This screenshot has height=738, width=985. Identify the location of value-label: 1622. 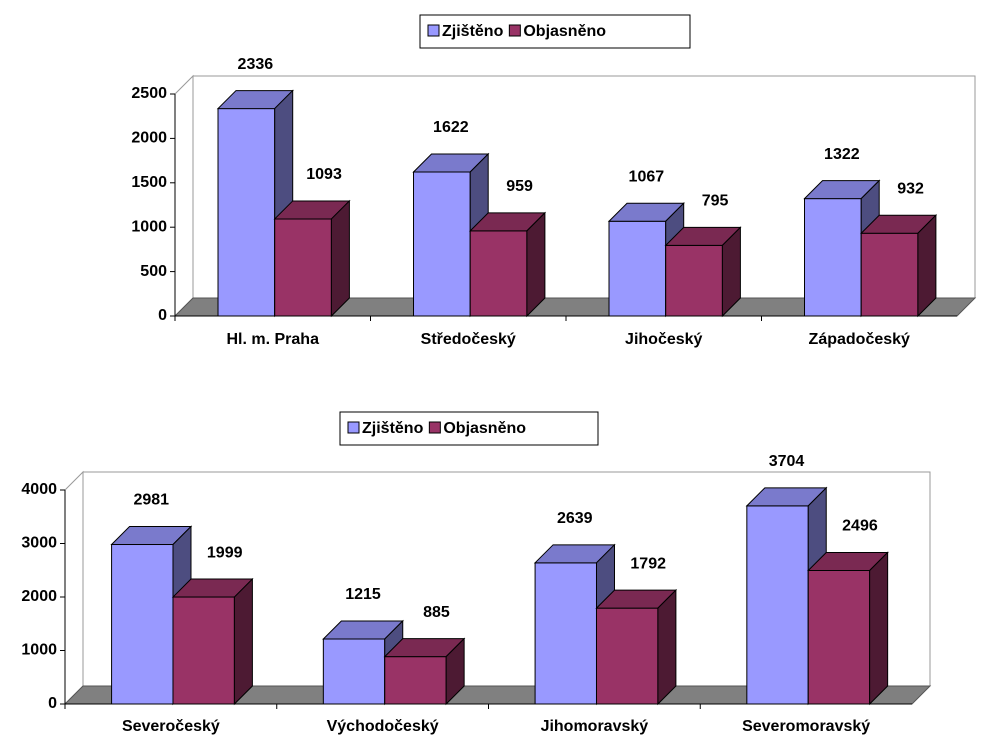
(451, 127).